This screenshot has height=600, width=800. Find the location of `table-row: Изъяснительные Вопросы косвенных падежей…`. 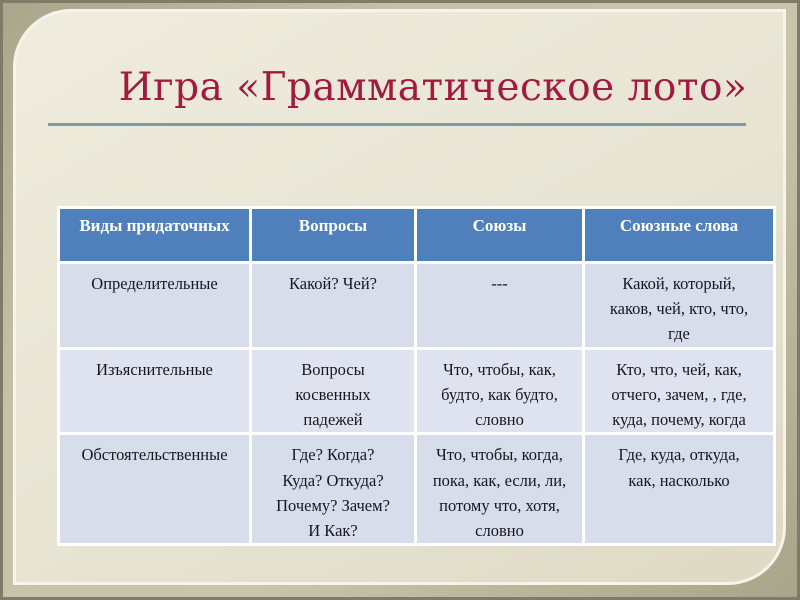

table-row: Изъяснительные Вопросы косвенных падежей… is located at coordinates (416, 391).